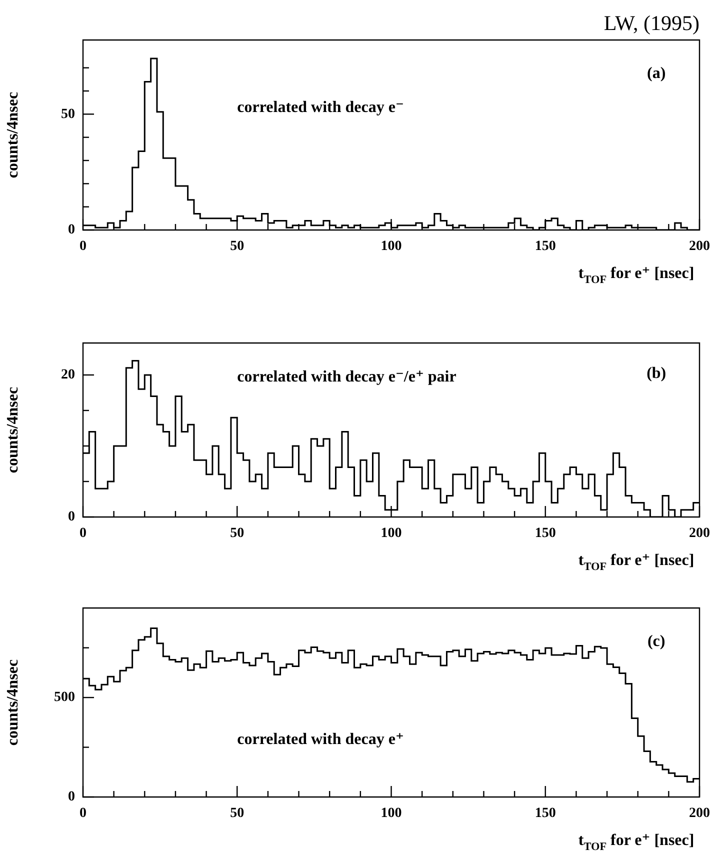 Image resolution: width=718 pixels, height=859 pixels. What do you see at coordinates (320, 739) in the screenshot?
I see `annotation: correlated with decay e⁺` at bounding box center [320, 739].